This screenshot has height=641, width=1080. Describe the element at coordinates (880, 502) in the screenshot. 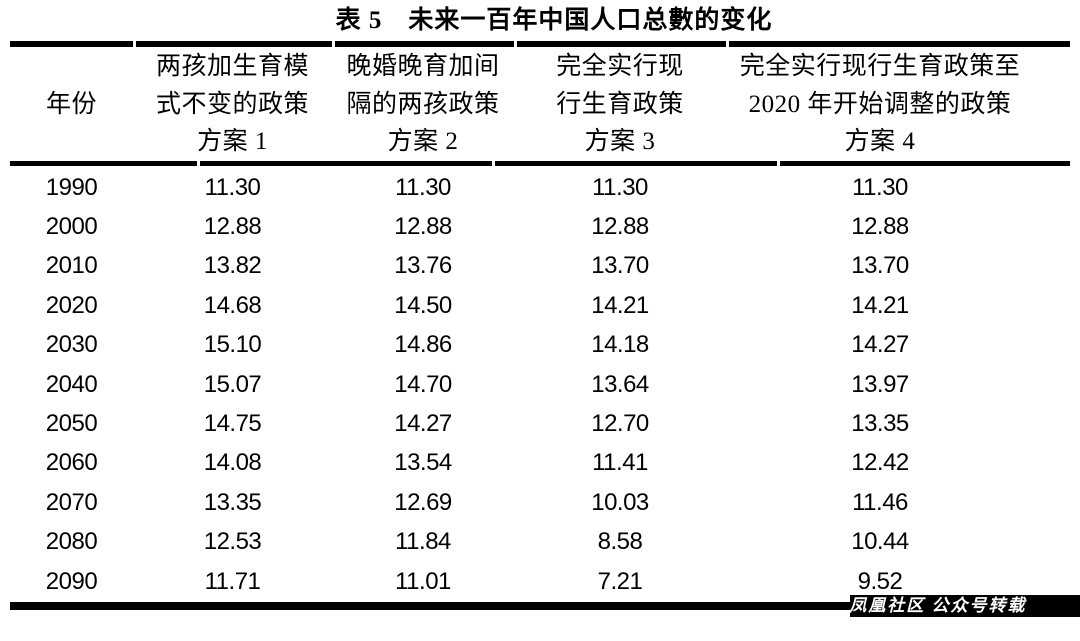

I see `value-cell: 11.46` at that location.